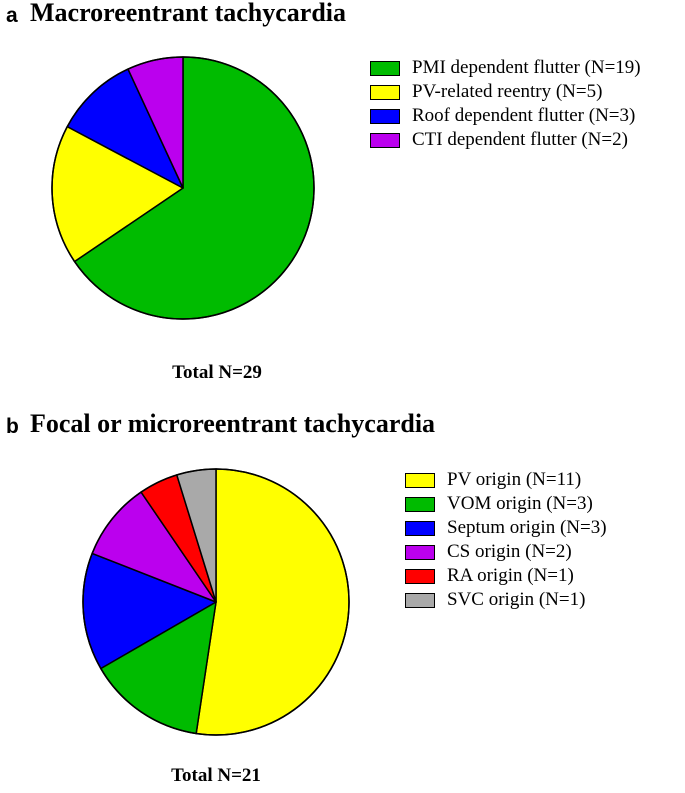 The image size is (685, 793). What do you see at coordinates (520, 139) in the screenshot?
I see `legend-label: CTI dependent flutter (N=2)` at bounding box center [520, 139].